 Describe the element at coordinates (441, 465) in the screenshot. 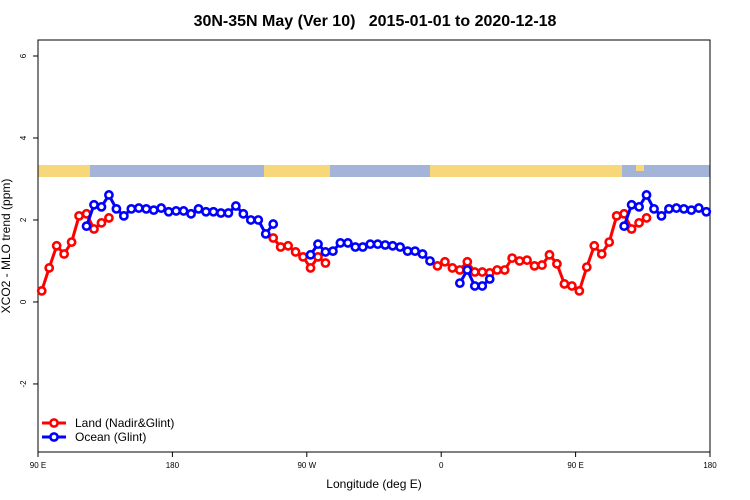

I see `x-tick-label: 0` at that location.